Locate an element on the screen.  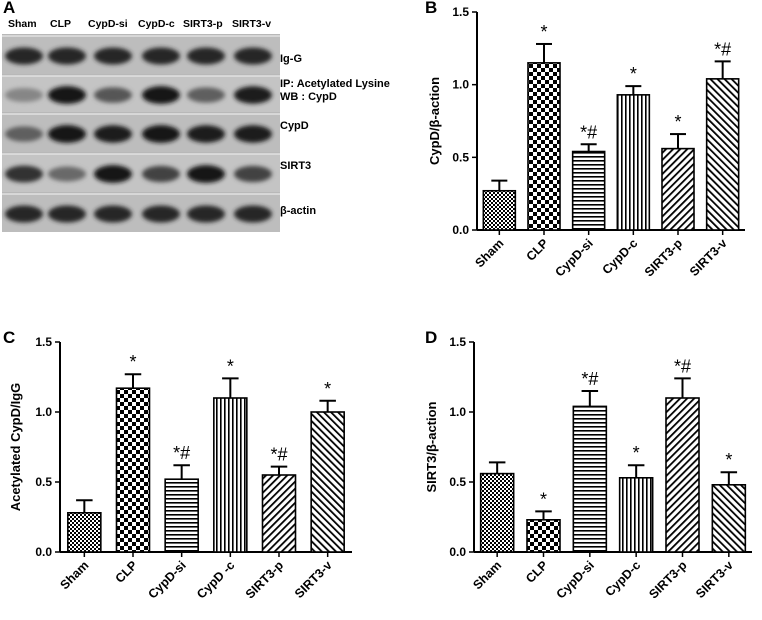
y-axis-label: CypD/β-action is located at coordinates (434, 121).